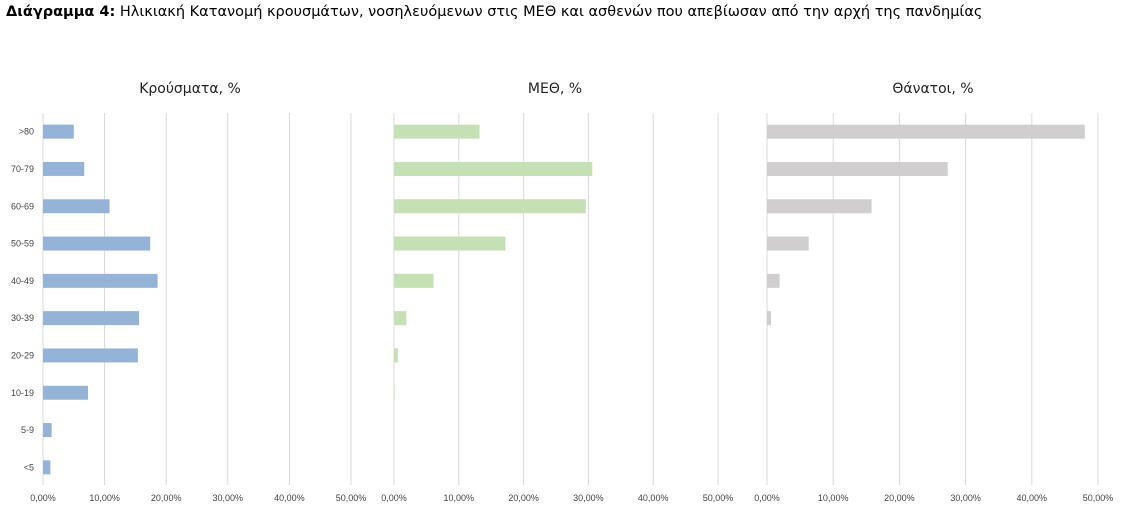 The width and height of the screenshot is (1135, 514). I want to click on panel-title: Θάνατοι, %, so click(932, 89).